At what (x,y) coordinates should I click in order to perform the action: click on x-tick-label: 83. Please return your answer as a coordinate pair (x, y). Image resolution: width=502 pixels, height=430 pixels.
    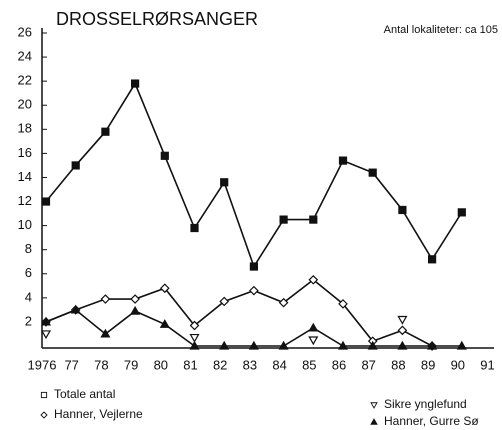
    Looking at the image, I should click on (250, 364).